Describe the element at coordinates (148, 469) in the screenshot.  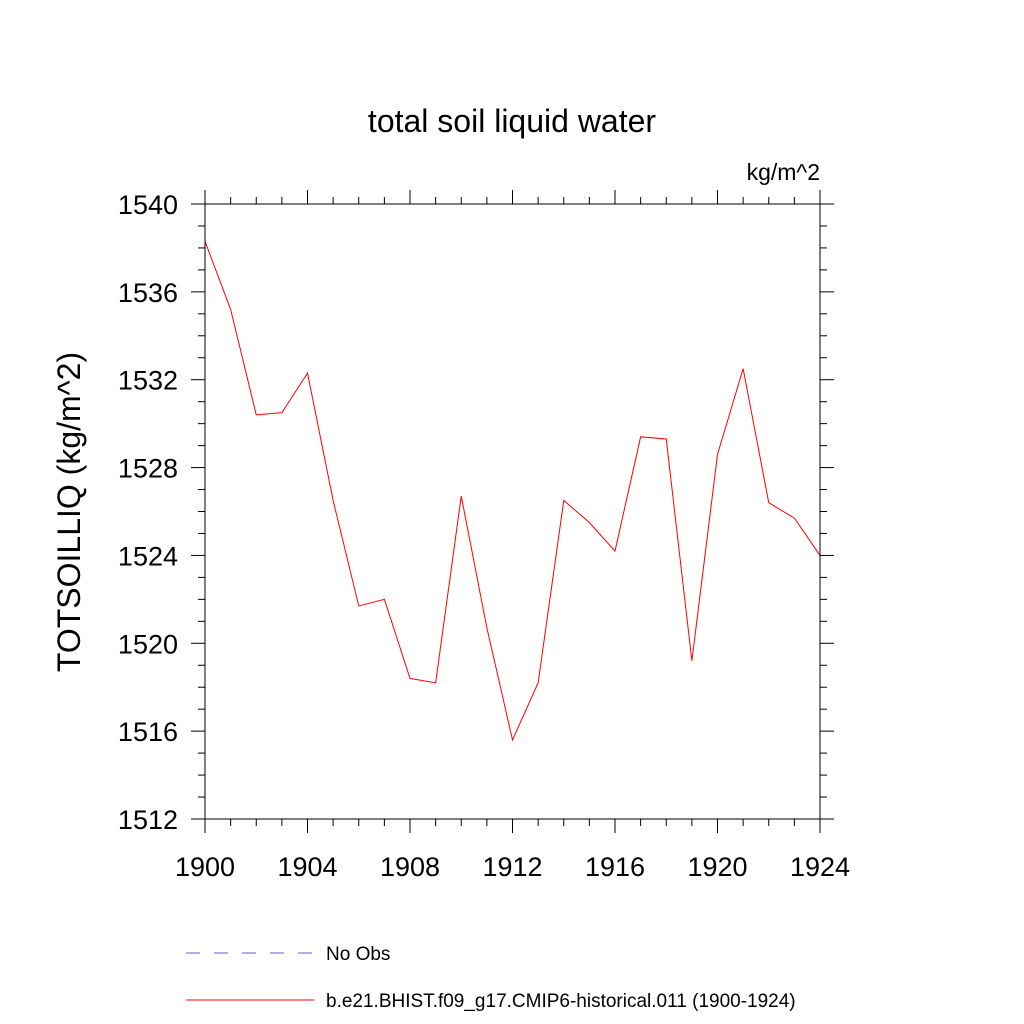
I see `y-tick-label: 1528` at that location.